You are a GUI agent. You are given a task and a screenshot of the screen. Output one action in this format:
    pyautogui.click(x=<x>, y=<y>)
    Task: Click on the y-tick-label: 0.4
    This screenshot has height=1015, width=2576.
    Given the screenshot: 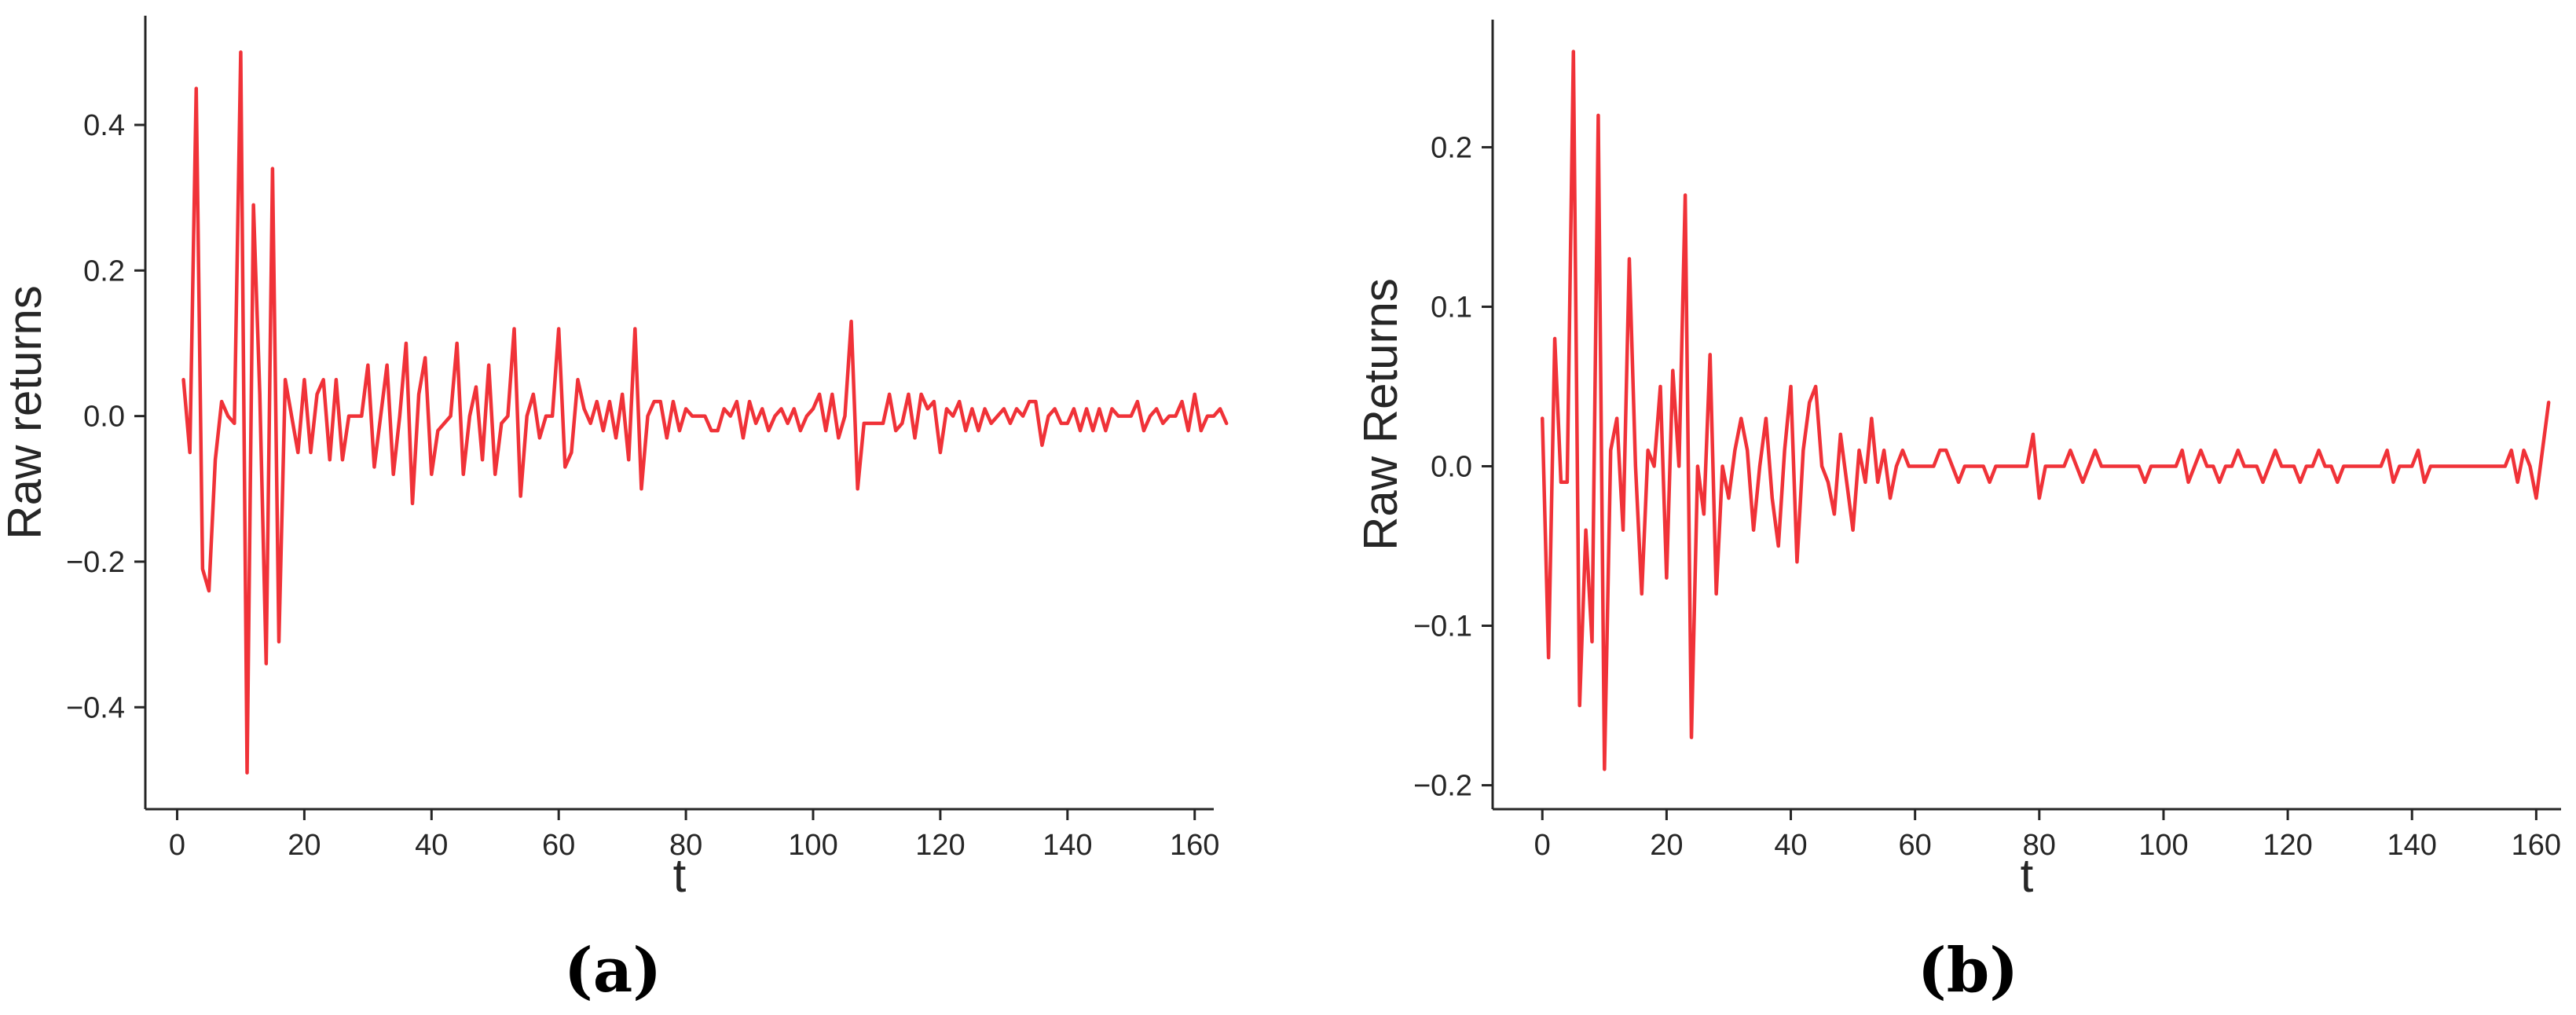 What is the action you would take?
    pyautogui.click(x=104, y=125)
    